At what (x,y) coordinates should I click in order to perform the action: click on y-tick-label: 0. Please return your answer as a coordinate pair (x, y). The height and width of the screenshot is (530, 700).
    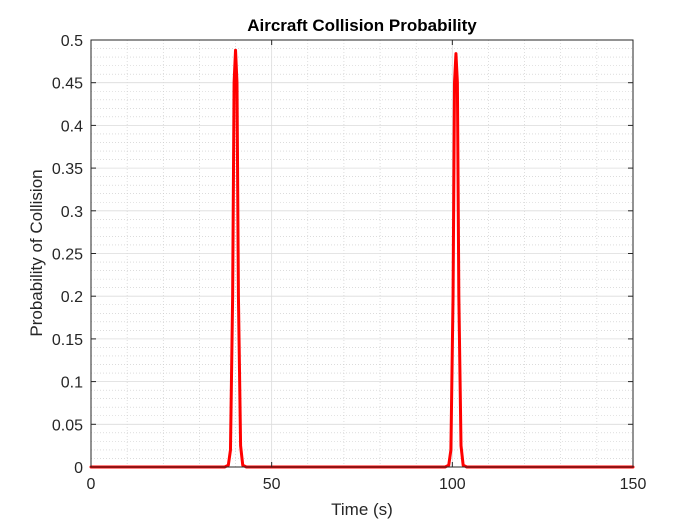
    Looking at the image, I should click on (78, 468).